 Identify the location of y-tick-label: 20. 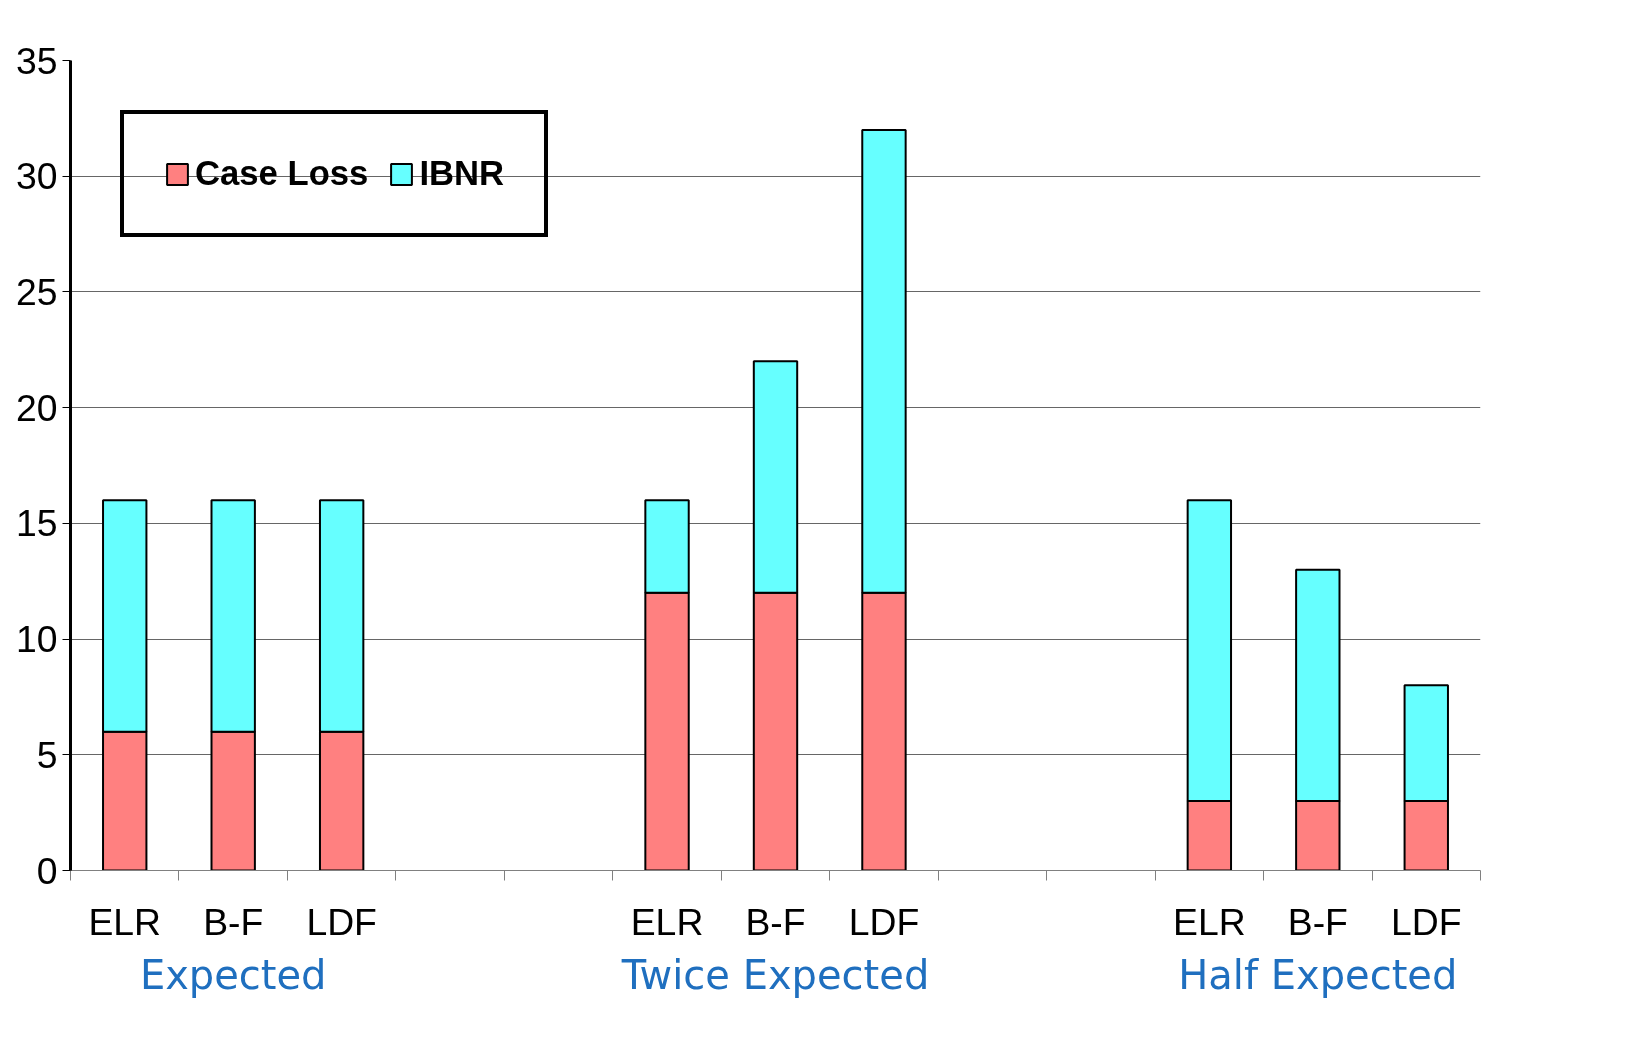
(36, 407).